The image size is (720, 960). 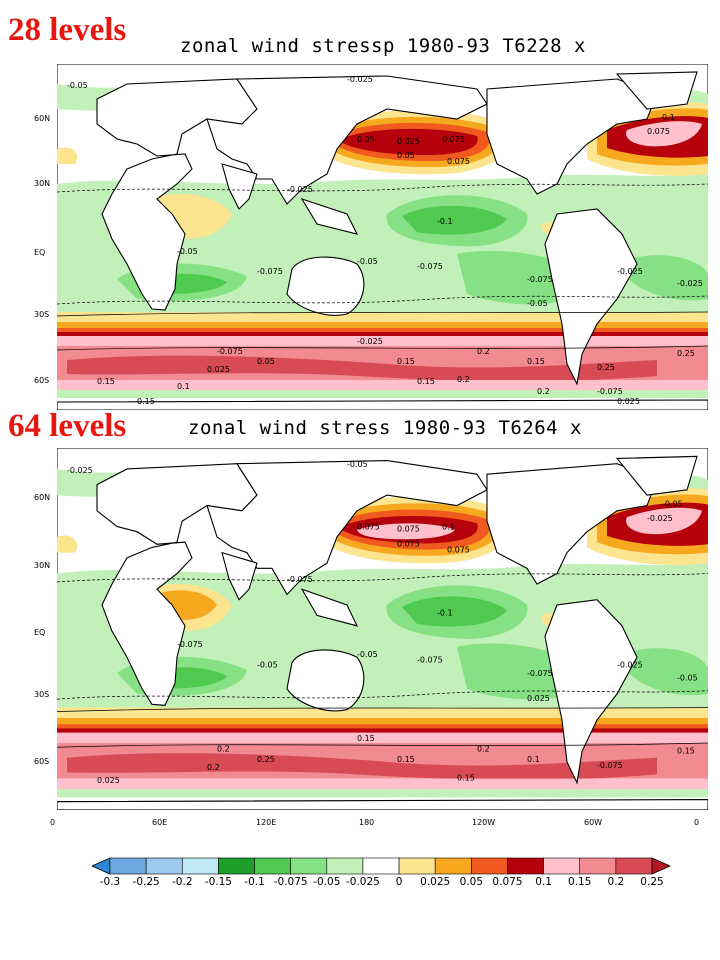 I want to click on lon-tick-label: 120W, so click(x=484, y=822).